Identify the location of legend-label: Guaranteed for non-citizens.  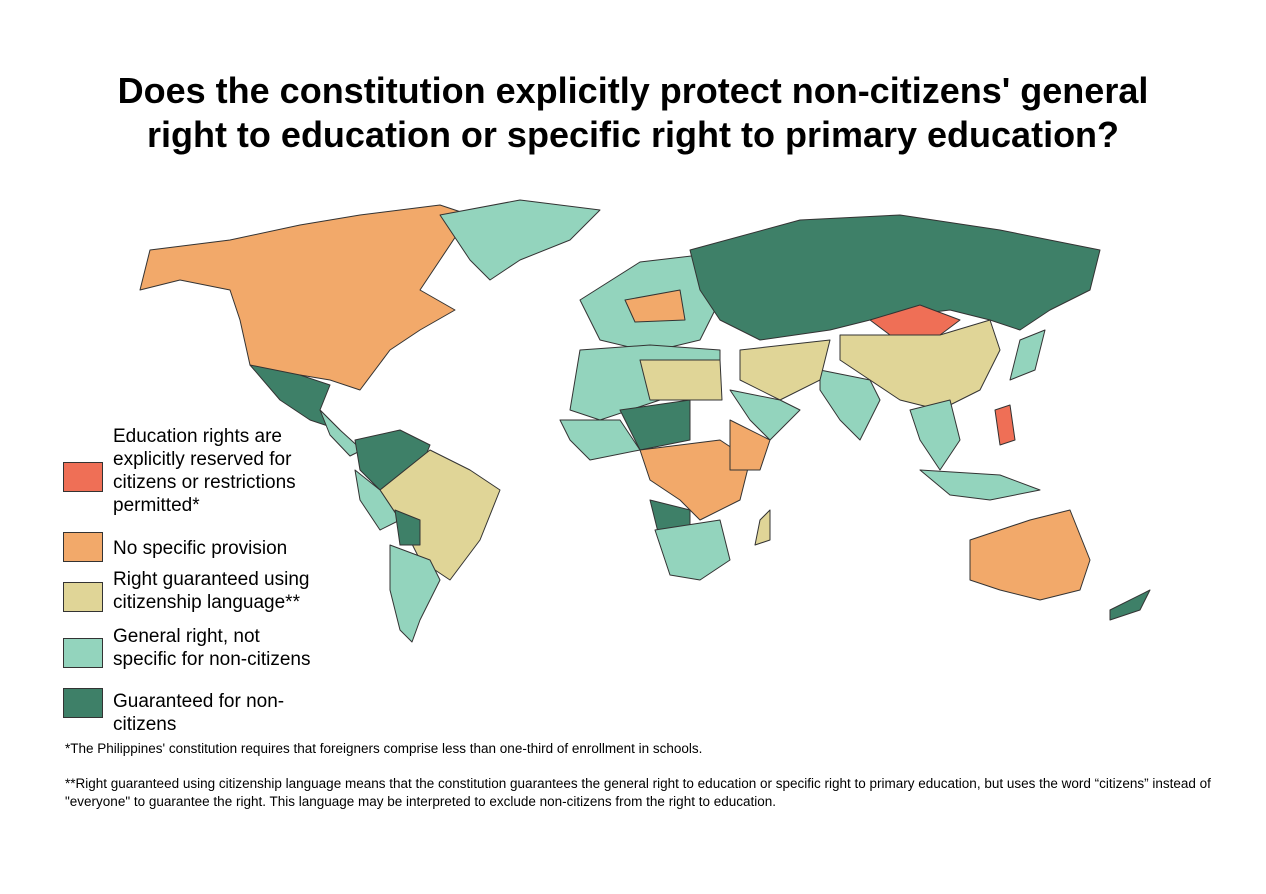
(199, 713).